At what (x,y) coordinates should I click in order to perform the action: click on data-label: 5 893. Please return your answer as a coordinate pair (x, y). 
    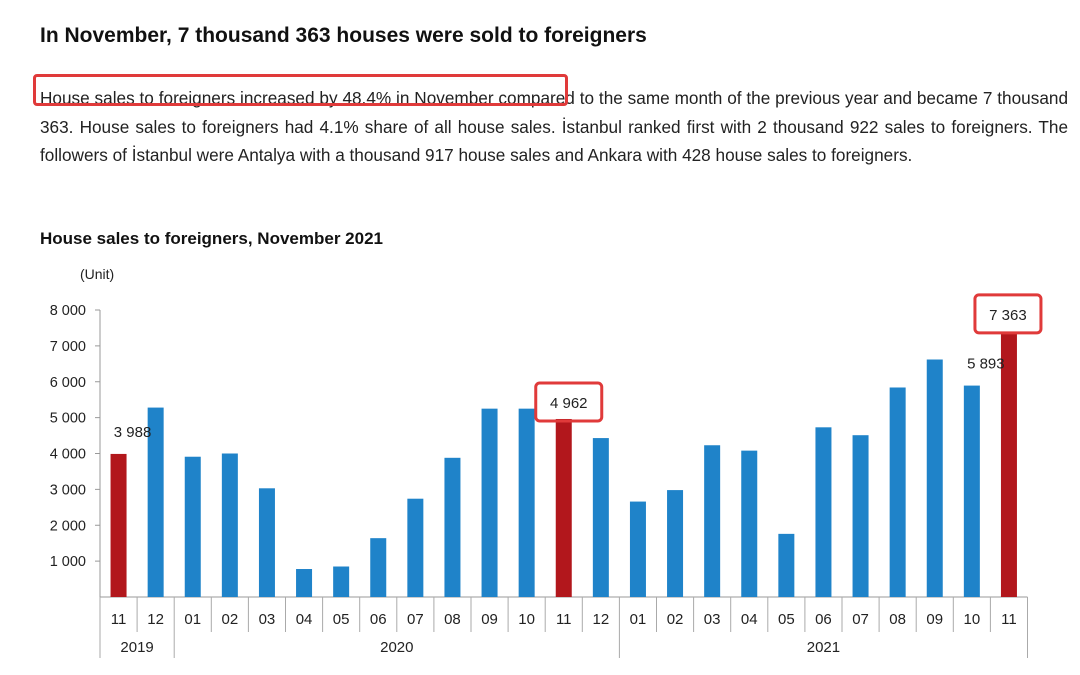
    Looking at the image, I should click on (986, 364).